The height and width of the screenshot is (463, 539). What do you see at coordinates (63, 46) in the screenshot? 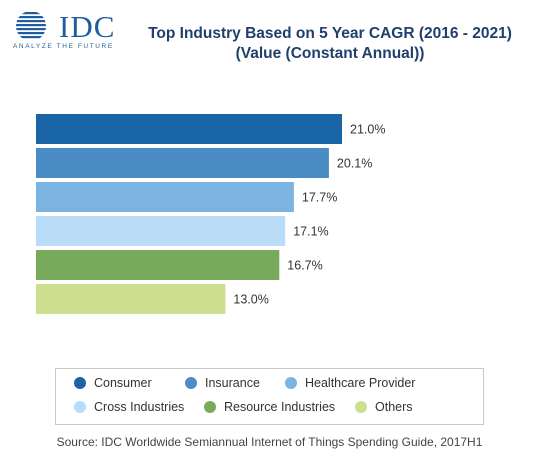
I see `logo-tagline: ANALYZE THE FUTURE` at bounding box center [63, 46].